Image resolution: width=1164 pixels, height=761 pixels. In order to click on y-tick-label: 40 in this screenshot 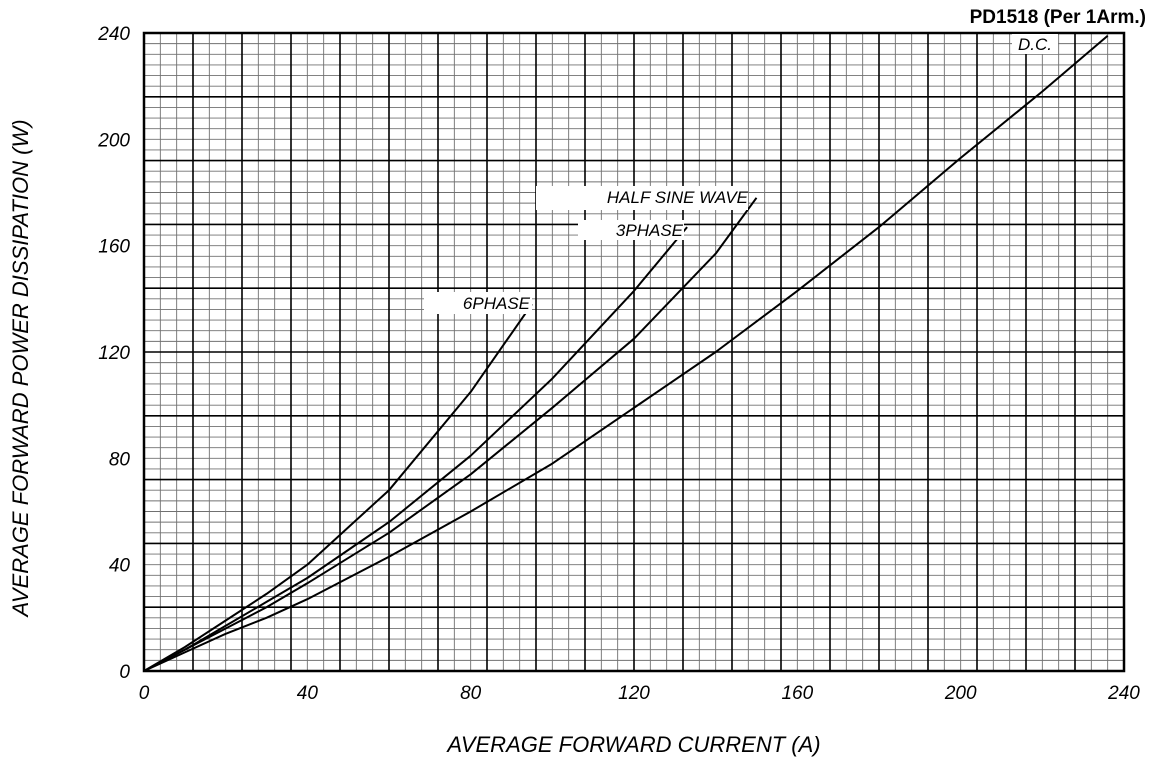, I will do `click(120, 566)`.